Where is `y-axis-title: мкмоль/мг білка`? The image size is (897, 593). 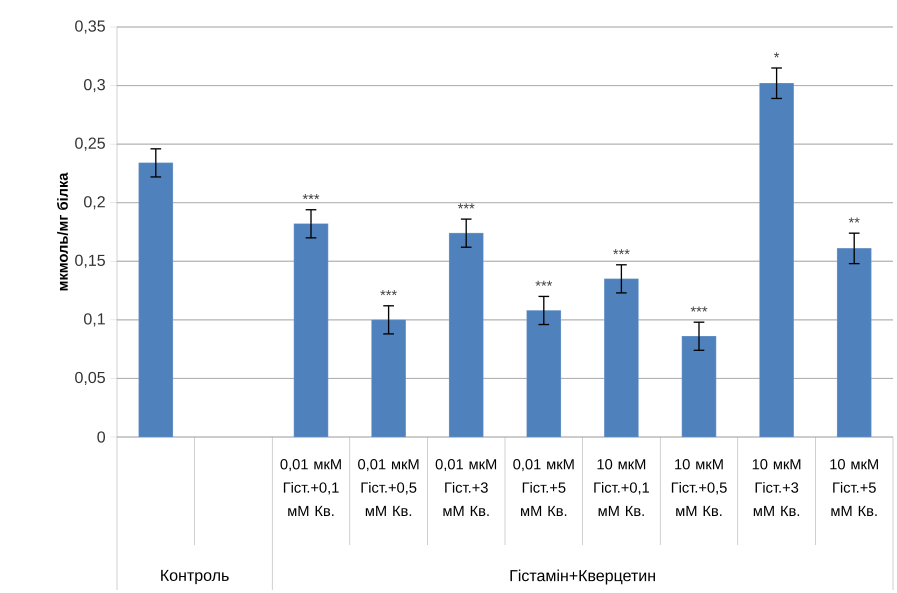
y-axis-title: мкмоль/мг білка is located at coordinates (62, 231).